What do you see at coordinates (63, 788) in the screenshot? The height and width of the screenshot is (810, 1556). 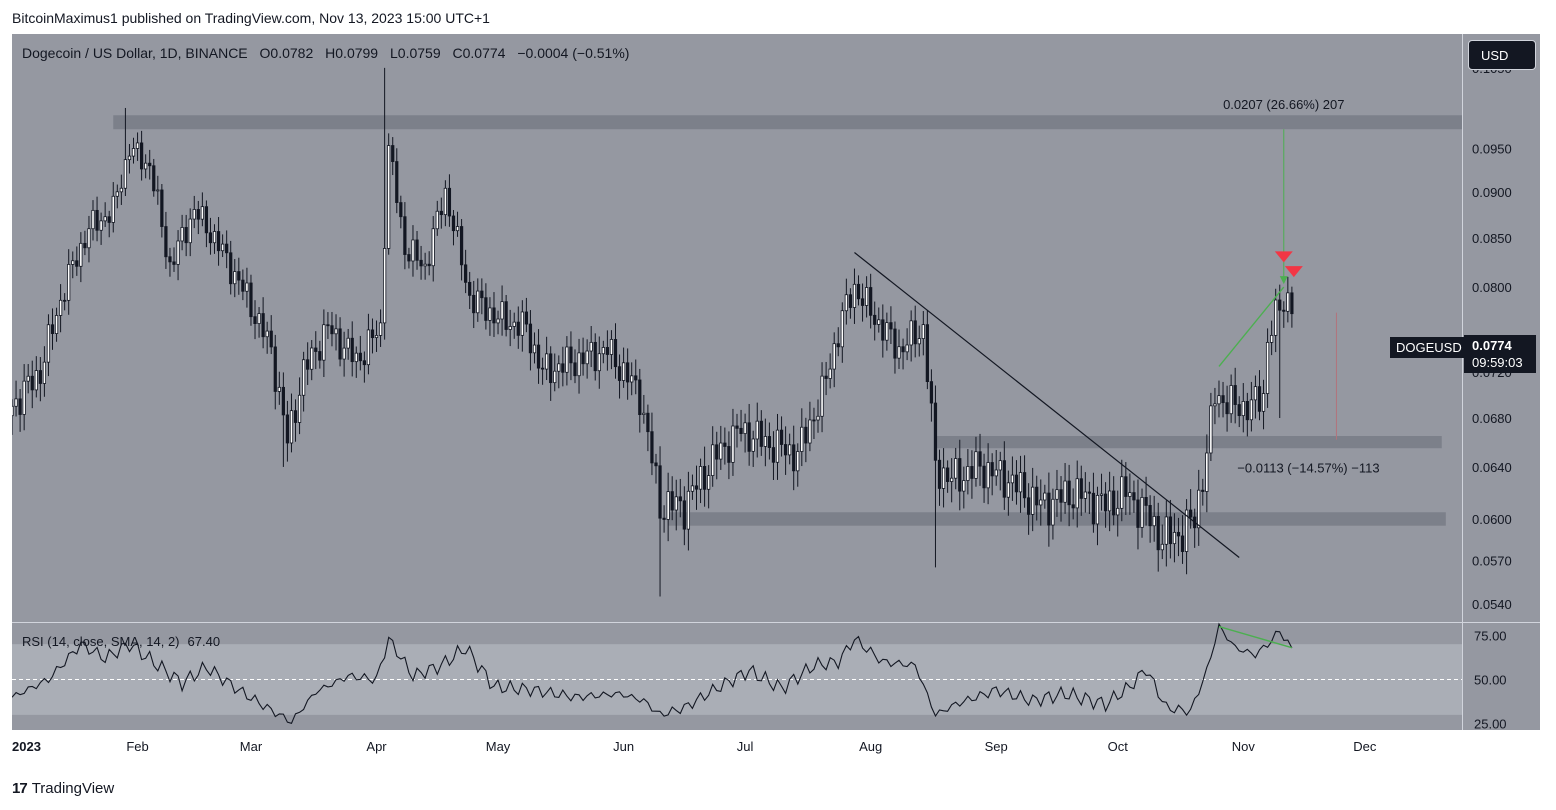 I see `tradingview-footer: 17 TradingView` at bounding box center [63, 788].